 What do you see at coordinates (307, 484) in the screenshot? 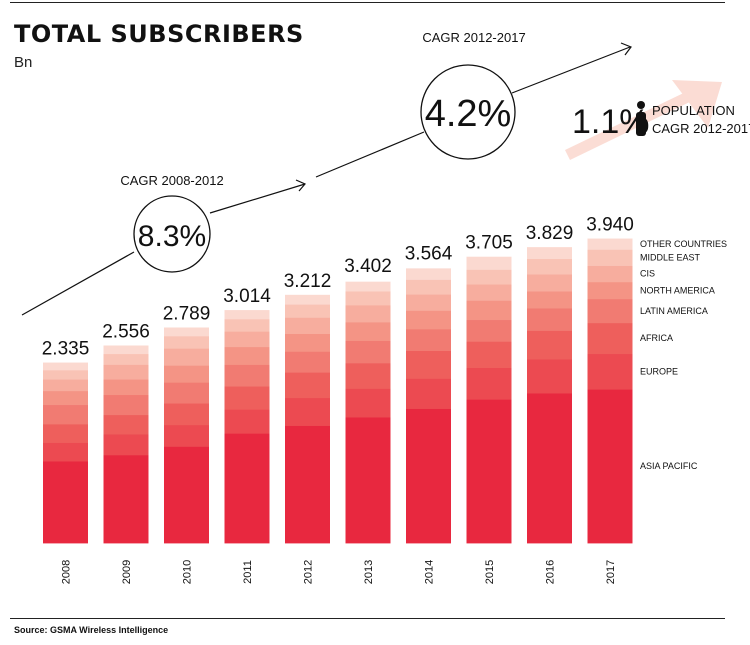
I see `bar-2012-asia-pacific` at bounding box center [307, 484].